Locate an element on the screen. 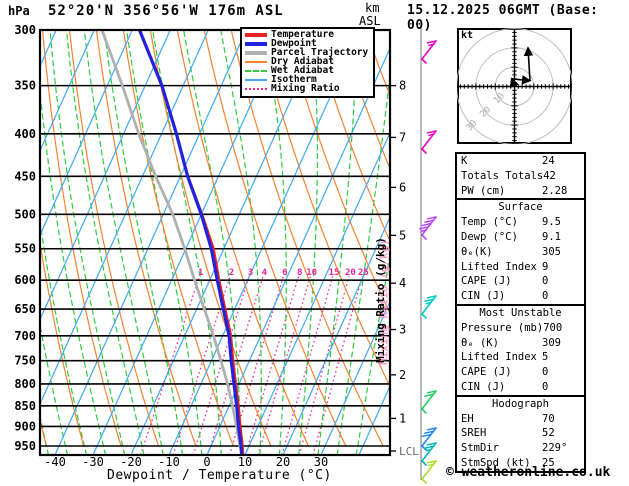  legend-label: Dry Adiabat is located at coordinates (302, 61).